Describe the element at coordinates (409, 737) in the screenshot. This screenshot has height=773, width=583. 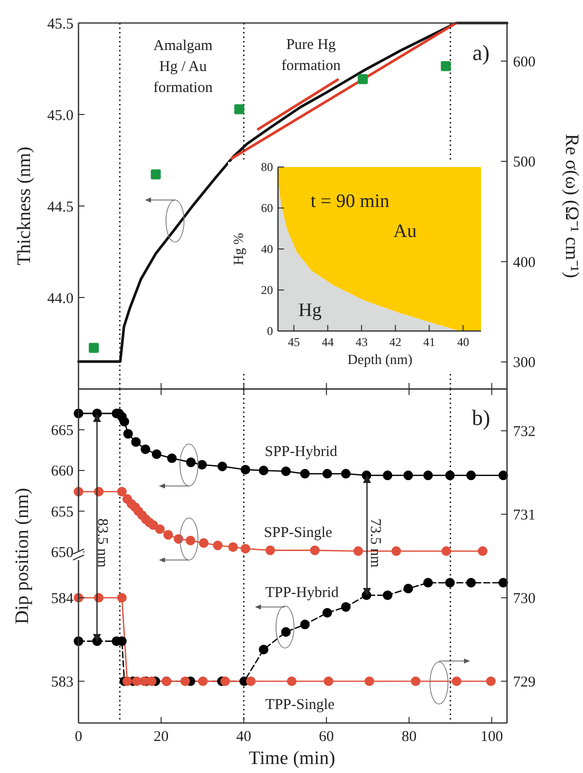
I see `x-tick-label: 80` at that location.